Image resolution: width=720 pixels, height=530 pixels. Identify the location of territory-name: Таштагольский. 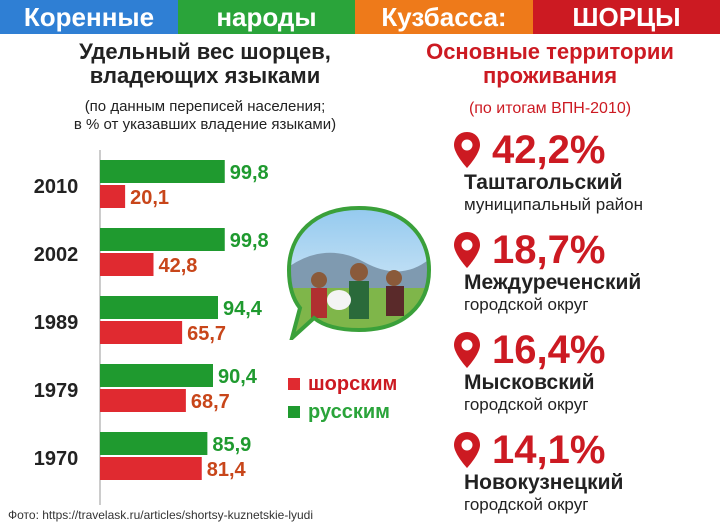
(543, 182).